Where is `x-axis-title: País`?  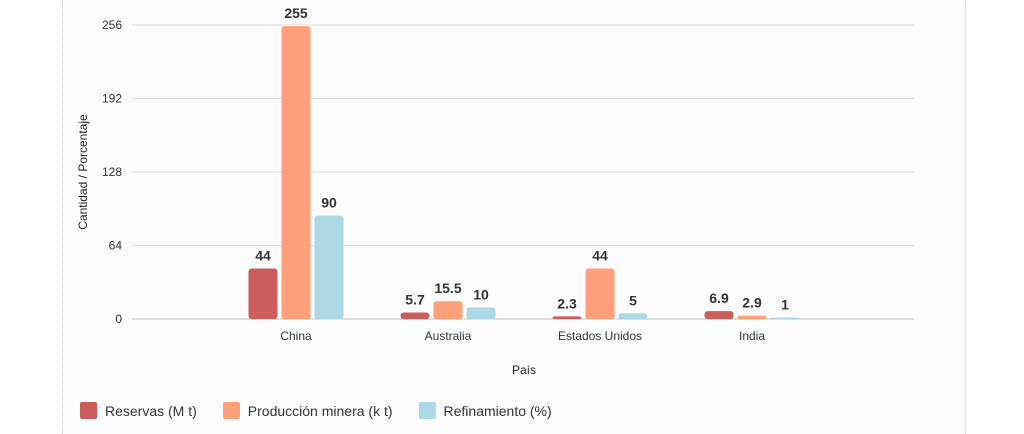 x-axis-title: País is located at coordinates (524, 370).